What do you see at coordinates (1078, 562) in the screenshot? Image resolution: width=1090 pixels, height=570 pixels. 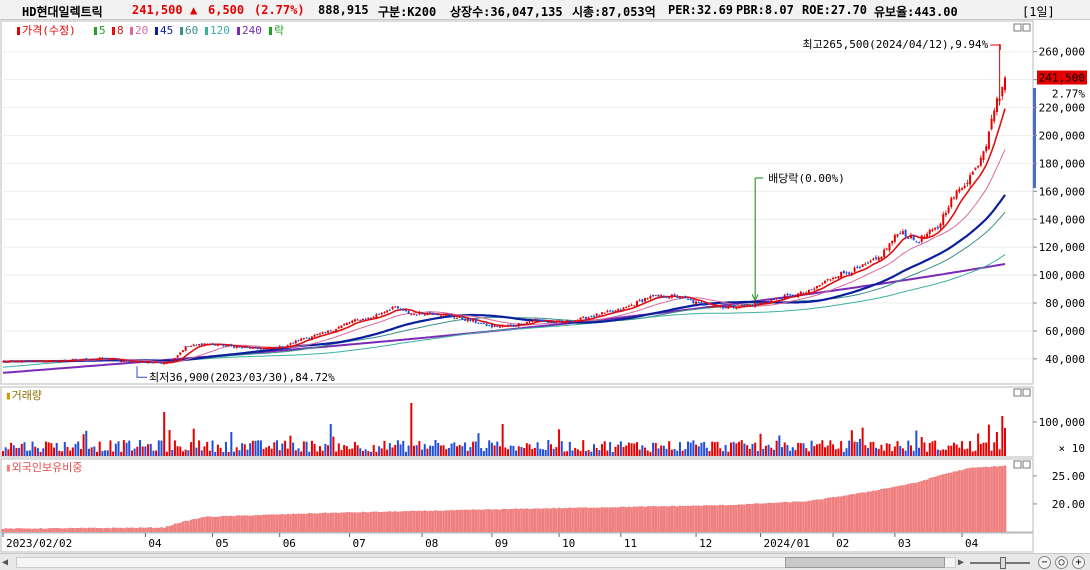 I see `zoom-in-icon: +` at bounding box center [1078, 562].